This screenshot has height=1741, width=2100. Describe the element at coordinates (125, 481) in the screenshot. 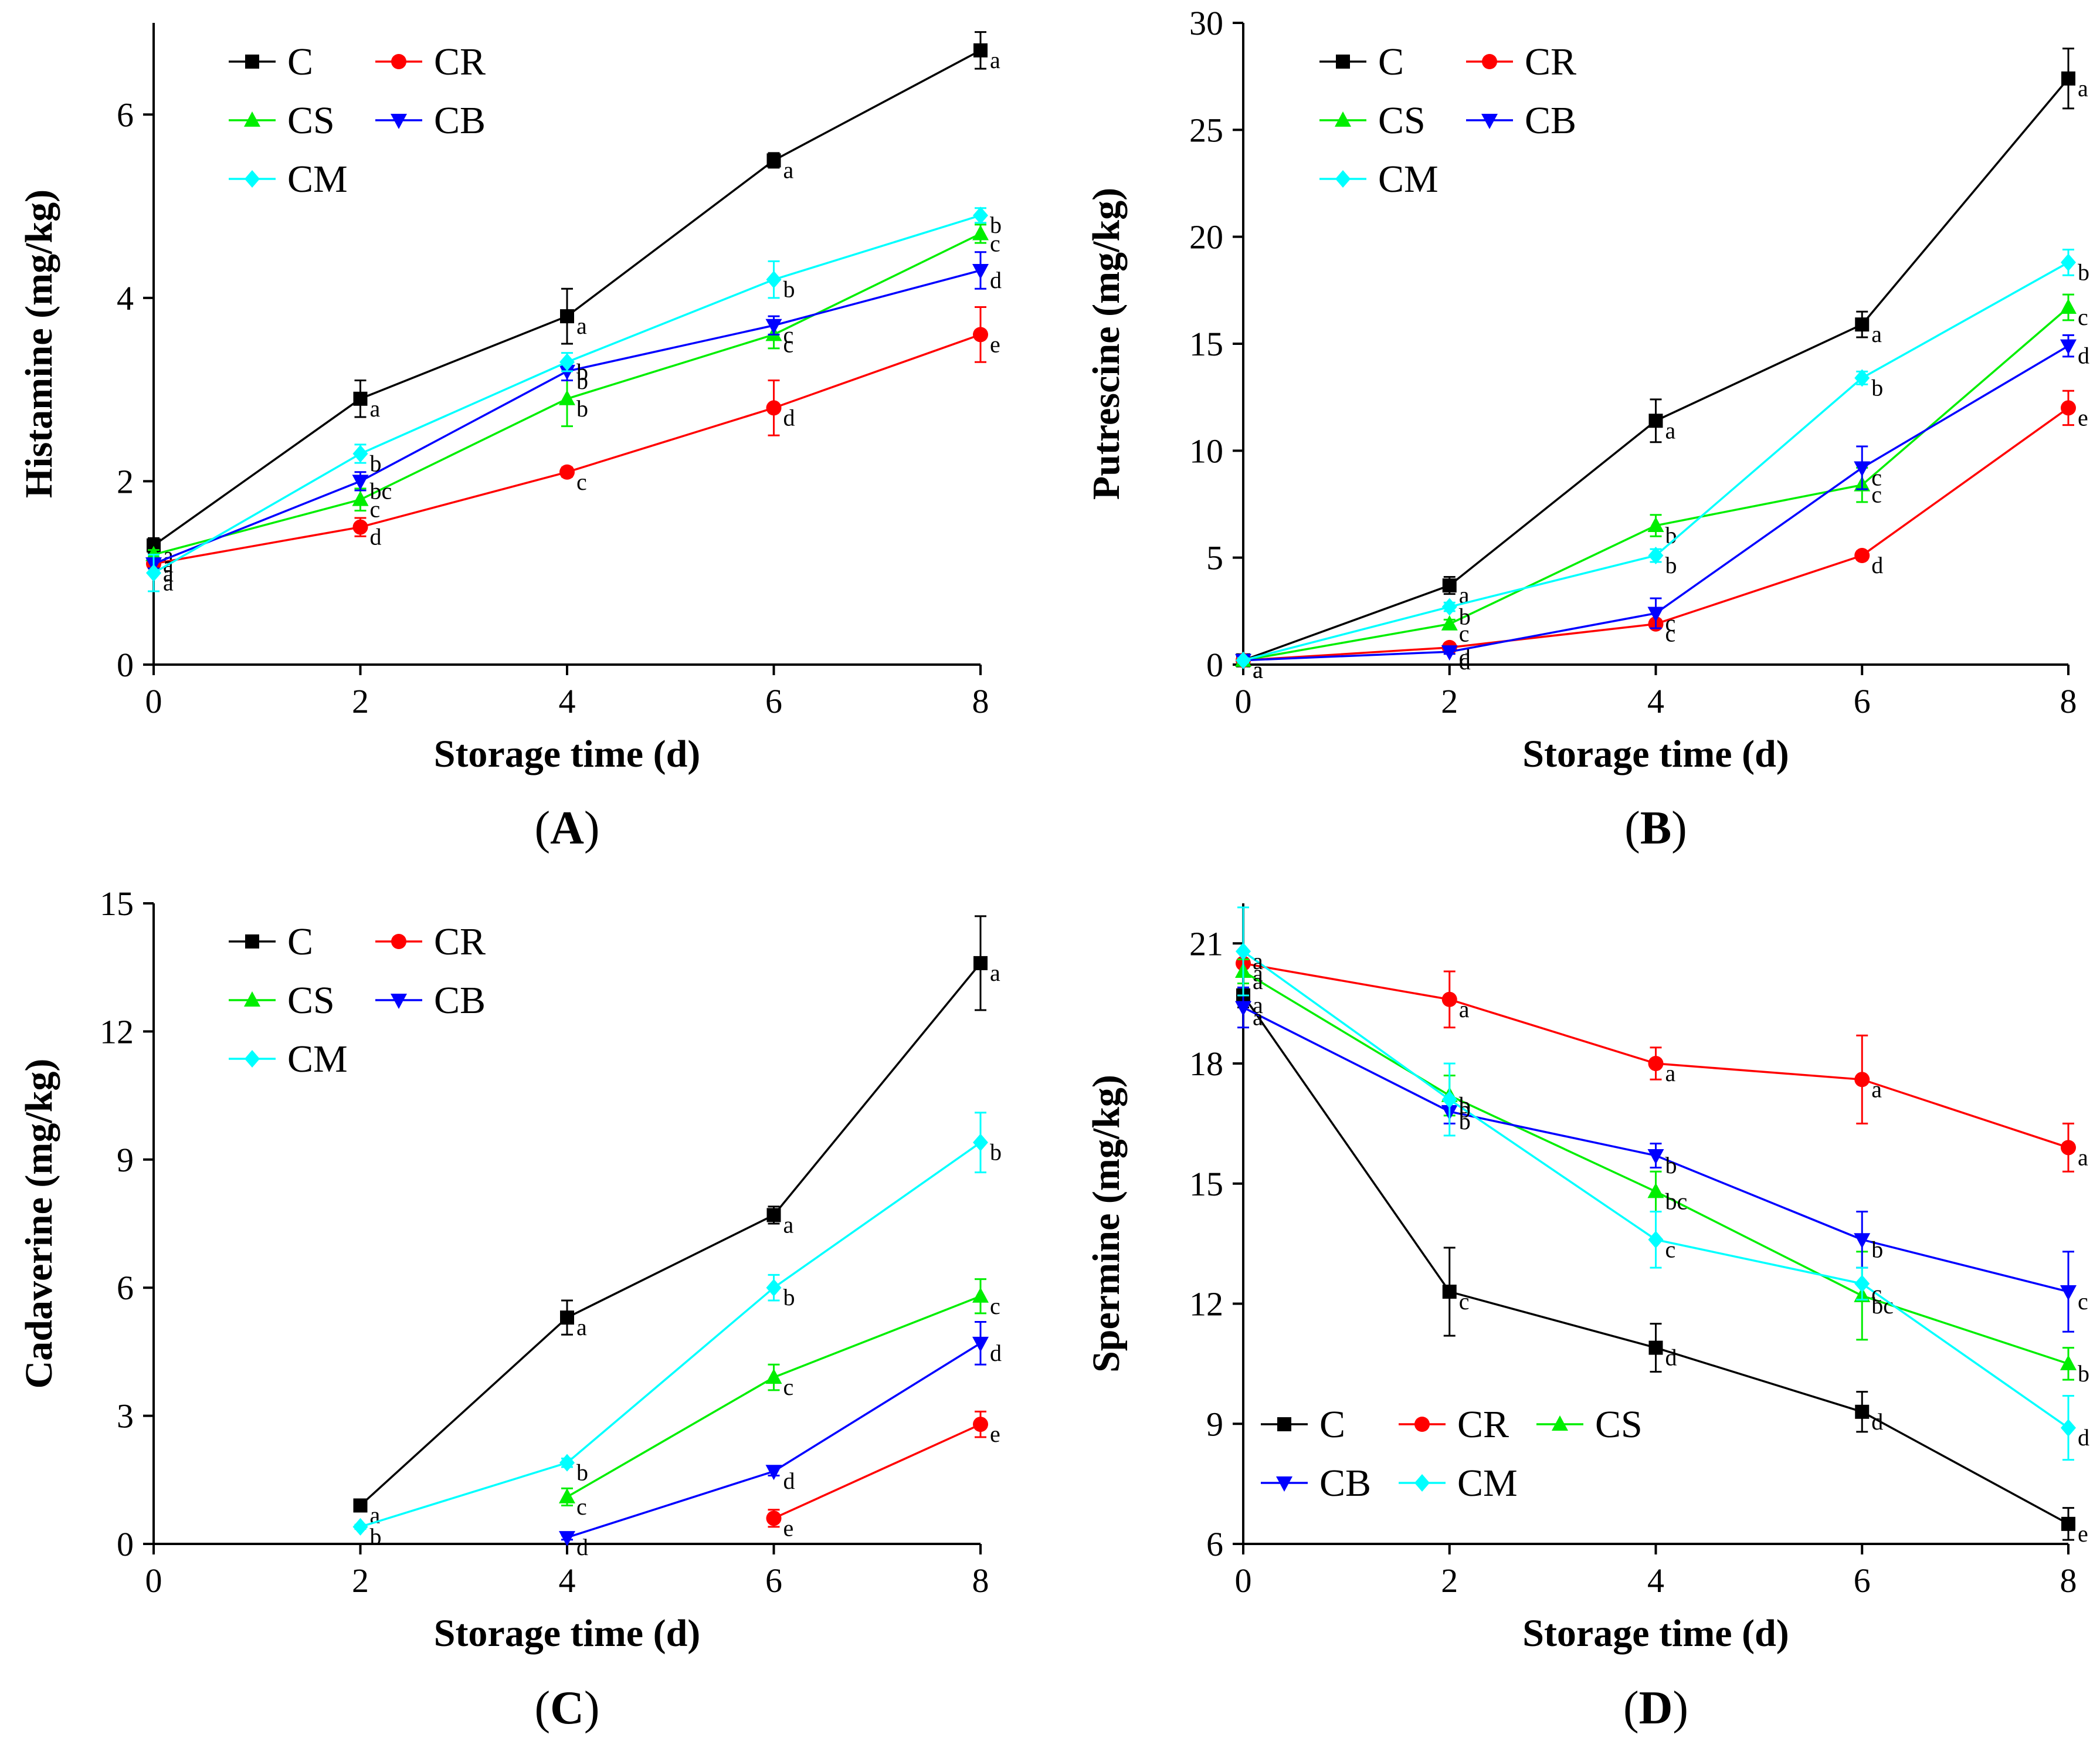

I see `y-tick-label: 2` at that location.